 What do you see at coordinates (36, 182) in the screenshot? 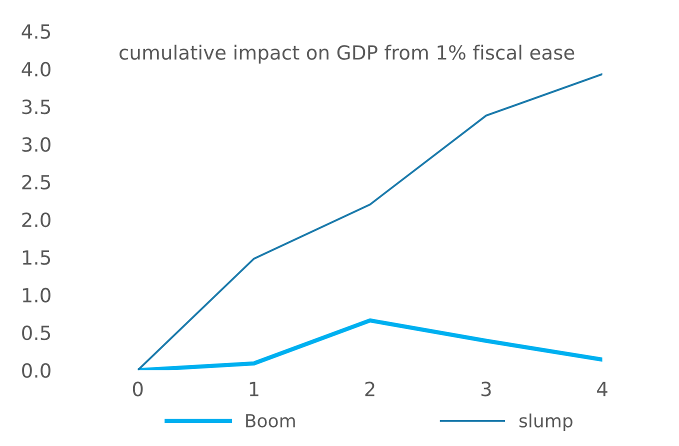
I see `y-tick-label: 2.5` at bounding box center [36, 182].